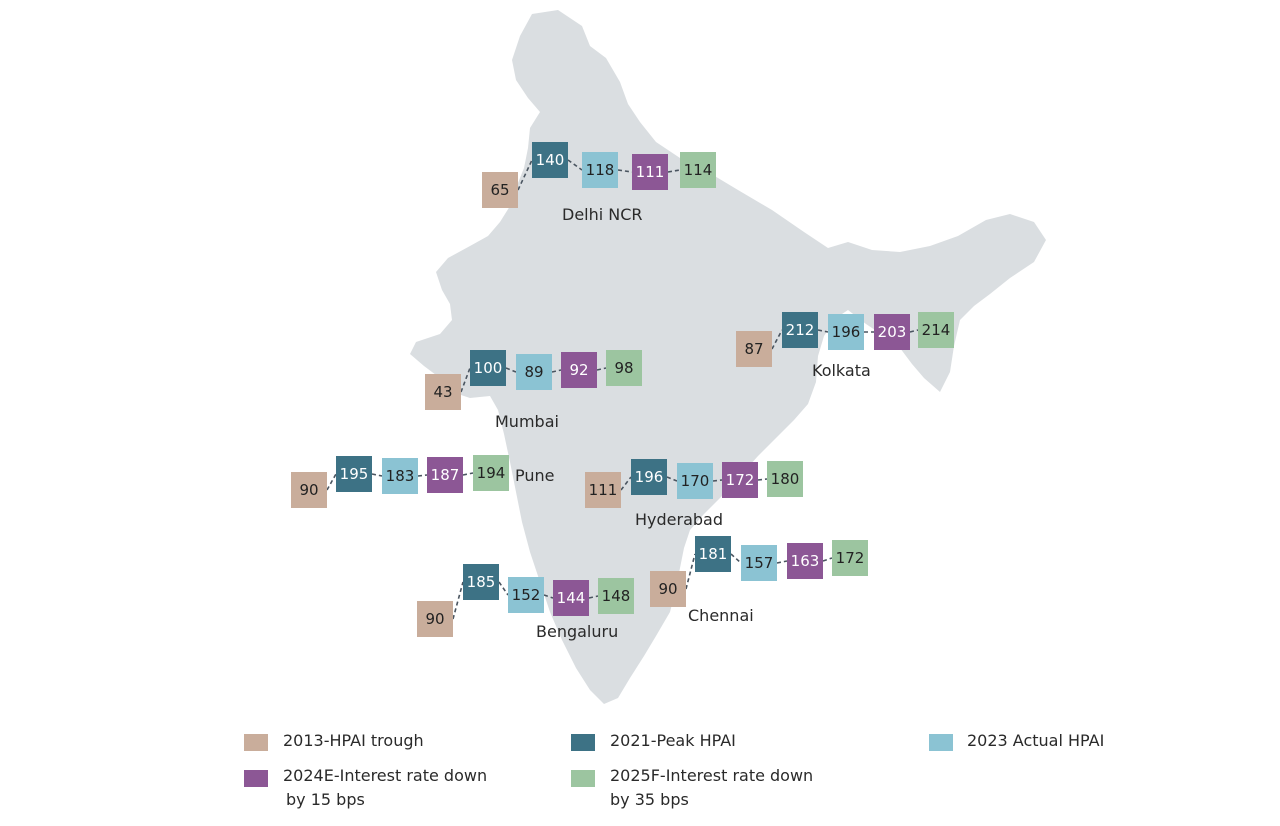 This screenshot has height=826, width=1280. What do you see at coordinates (526, 595) in the screenshot?
I see `bengaluru-value-s2023: 152` at bounding box center [526, 595].